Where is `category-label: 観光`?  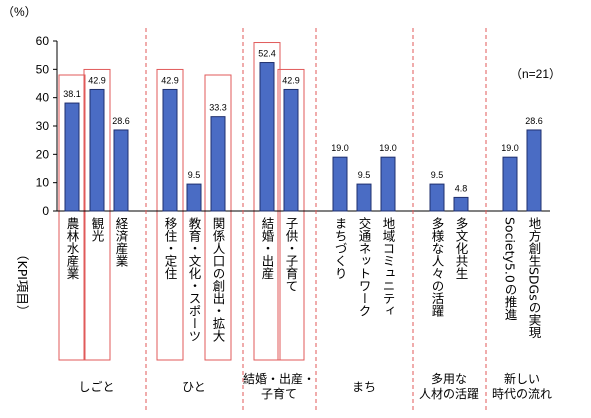
category-label: 観光 is located at coordinates (97, 229).